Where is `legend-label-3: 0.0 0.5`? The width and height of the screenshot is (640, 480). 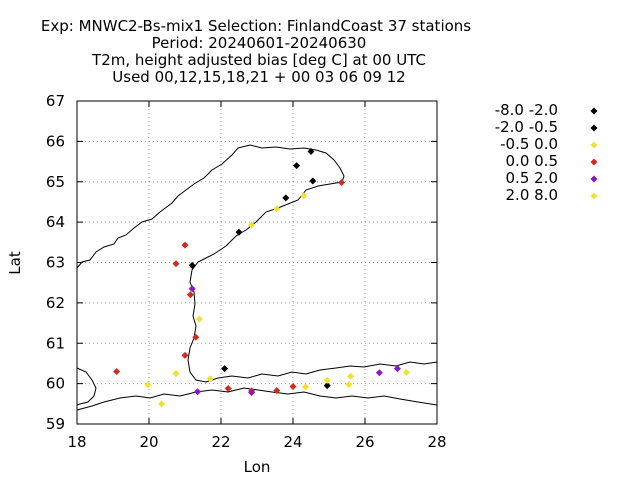 legend-label-3: 0.0 0.5 is located at coordinates (532, 161).